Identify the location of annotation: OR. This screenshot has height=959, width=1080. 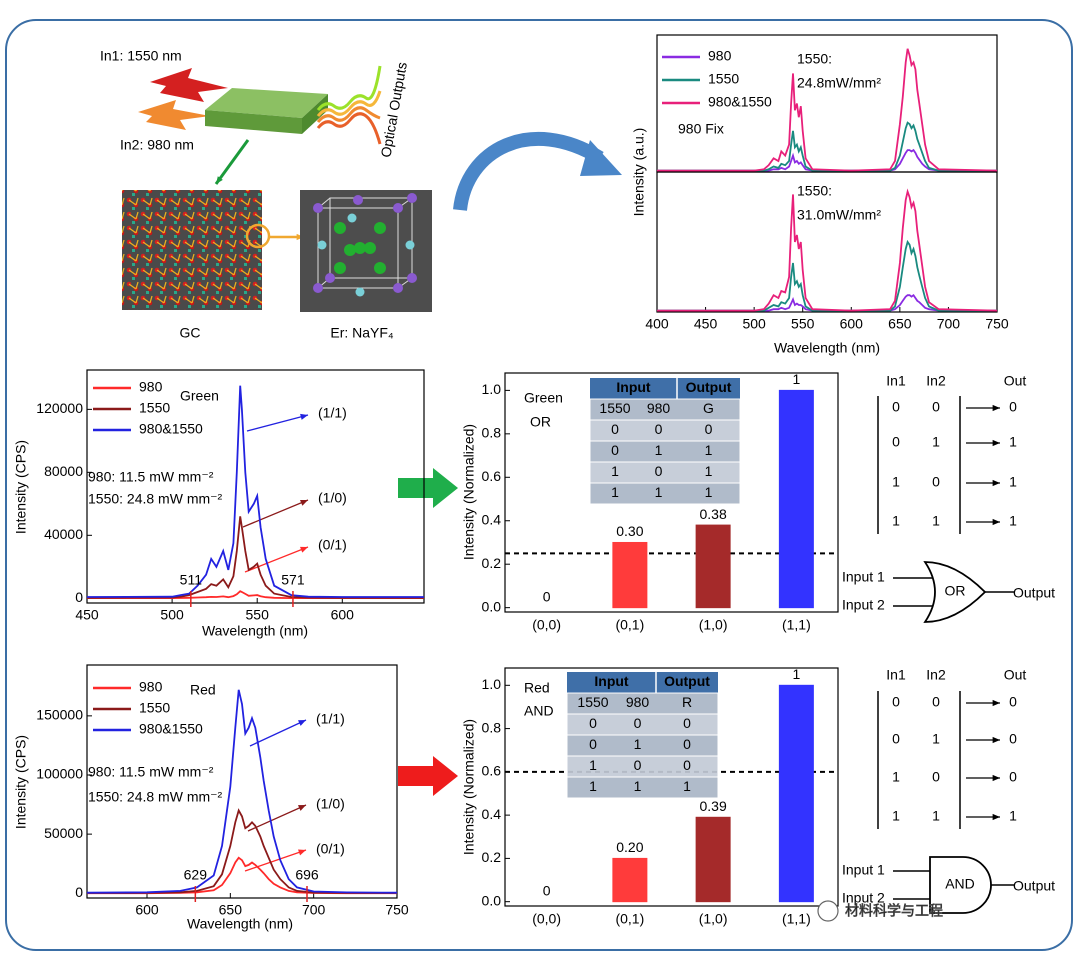
(540, 422).